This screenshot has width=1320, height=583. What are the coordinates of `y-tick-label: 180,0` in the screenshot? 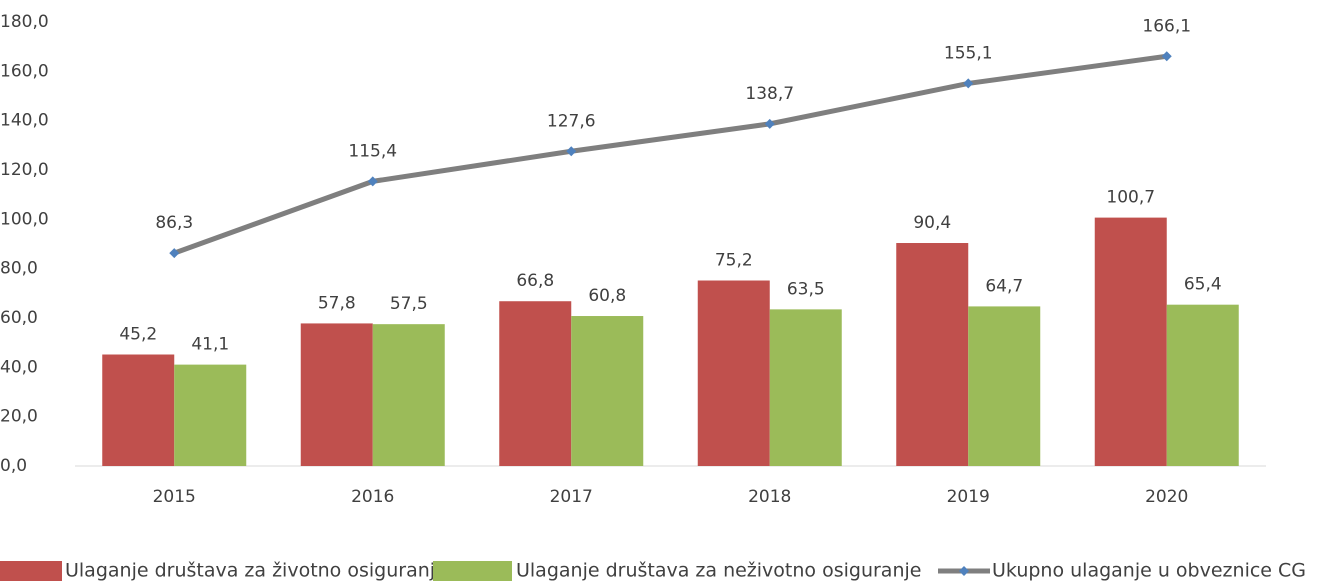 It's located at (24, 22).